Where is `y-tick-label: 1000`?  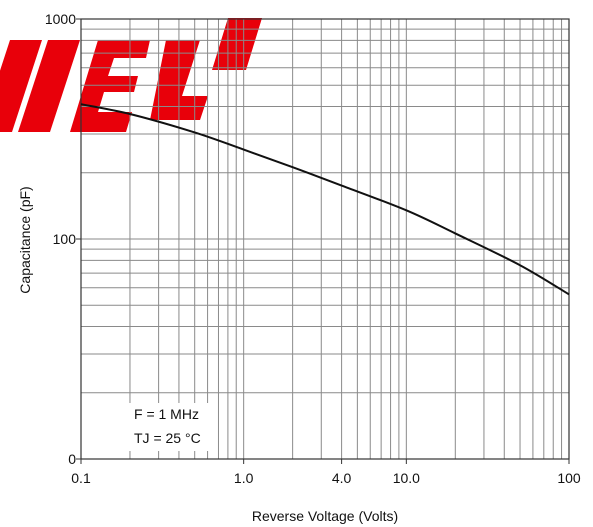 y-tick-label: 1000 is located at coordinates (60, 19).